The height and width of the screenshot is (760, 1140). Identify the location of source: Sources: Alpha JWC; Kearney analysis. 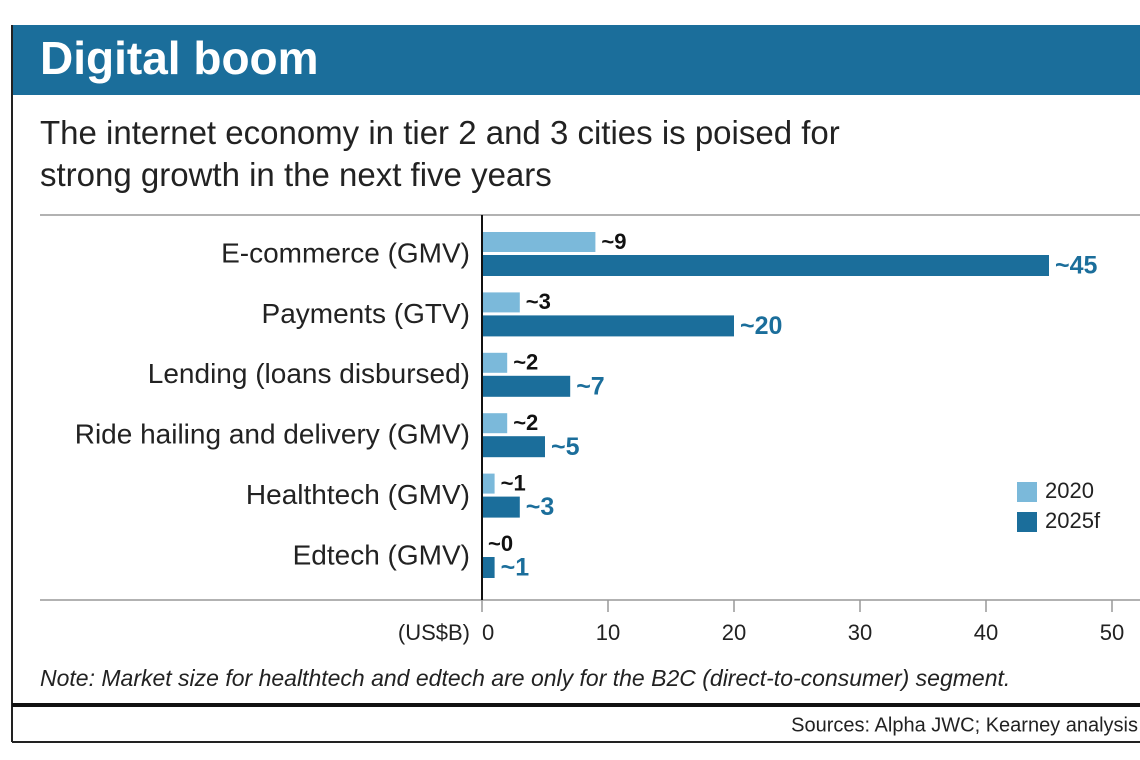
(964, 725).